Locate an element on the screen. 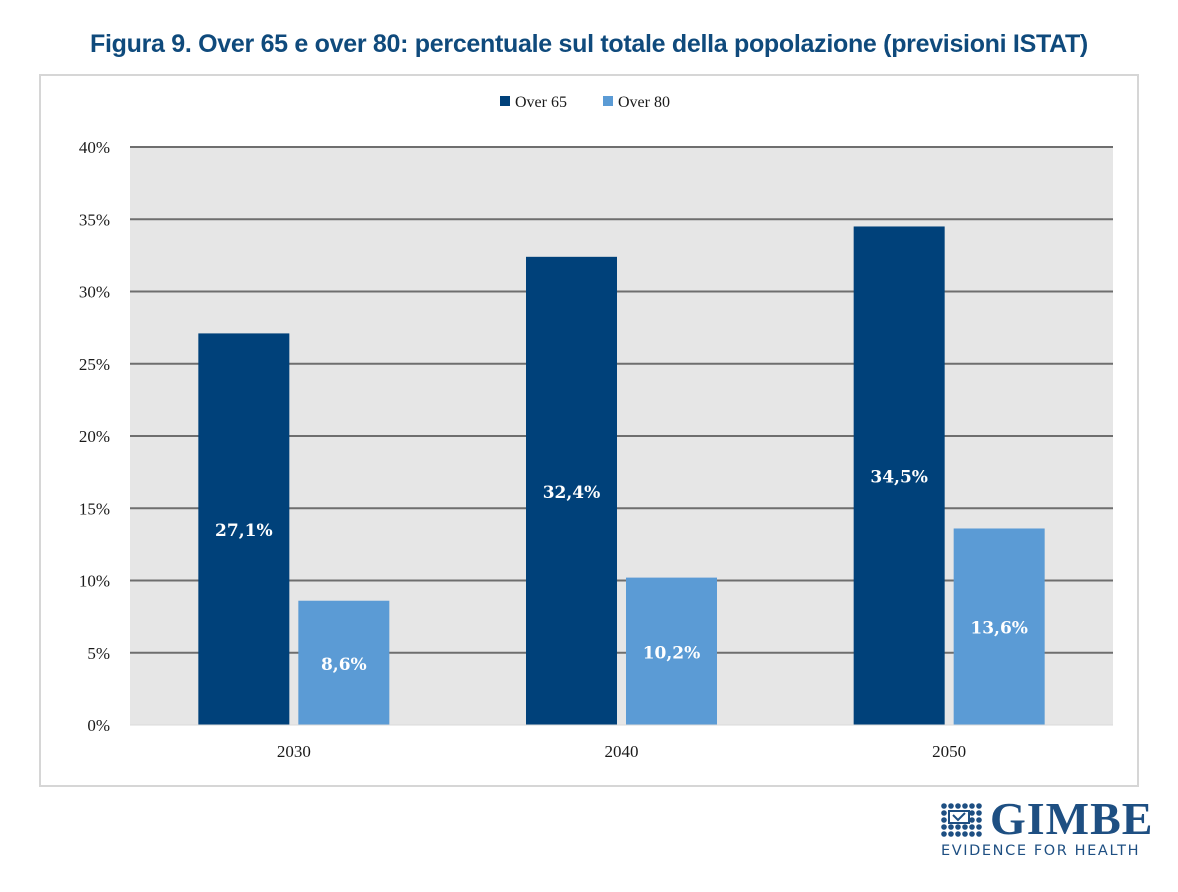 Image resolution: width=1178 pixels, height=892 pixels. legend-label: Over 65 is located at coordinates (541, 102).